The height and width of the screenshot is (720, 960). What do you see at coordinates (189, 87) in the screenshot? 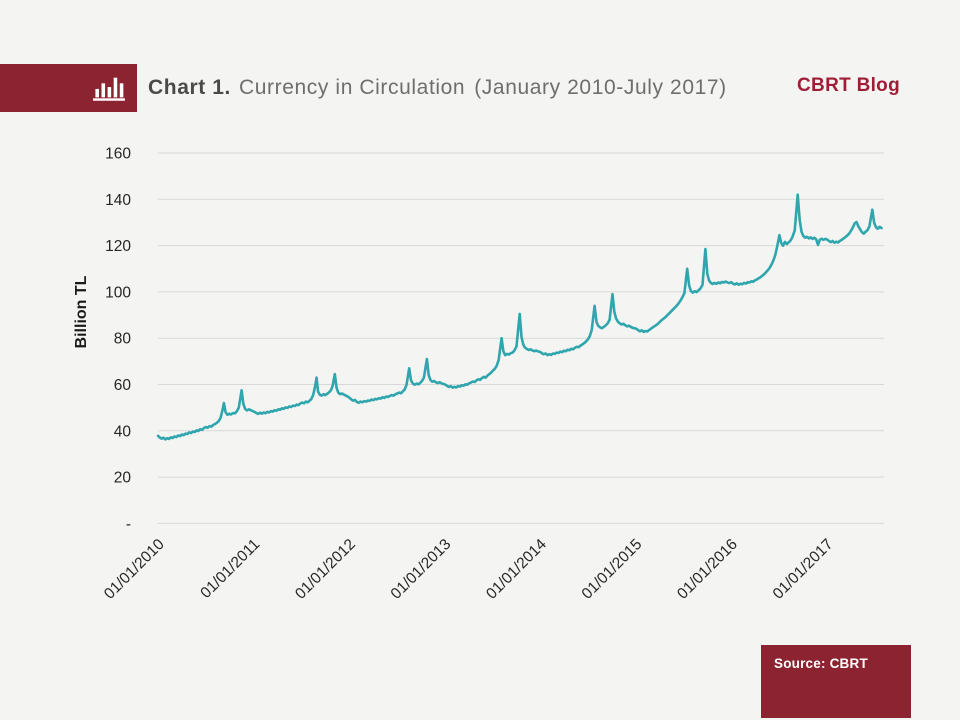
I see `chart-number-label: Chart 1.` at bounding box center [189, 87].